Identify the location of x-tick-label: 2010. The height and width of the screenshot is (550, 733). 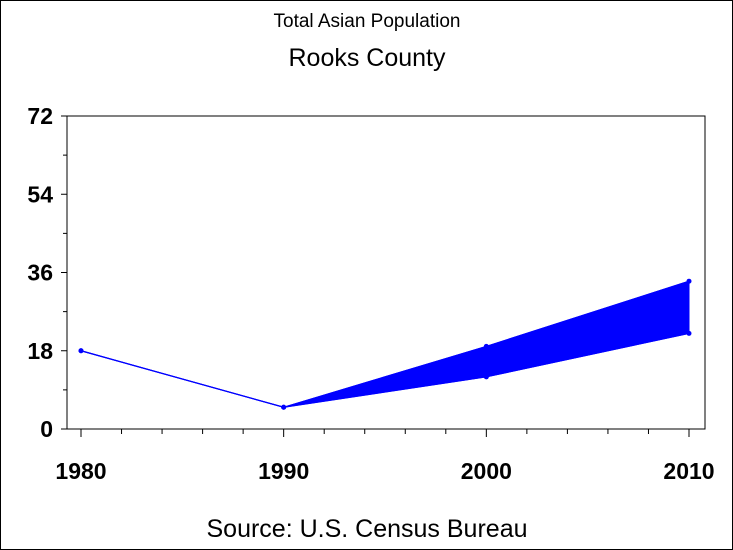
(688, 471).